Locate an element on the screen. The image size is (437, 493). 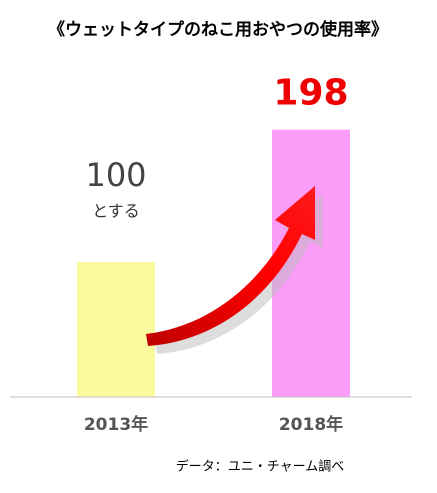
trend-arrow is located at coordinates (234, 270).